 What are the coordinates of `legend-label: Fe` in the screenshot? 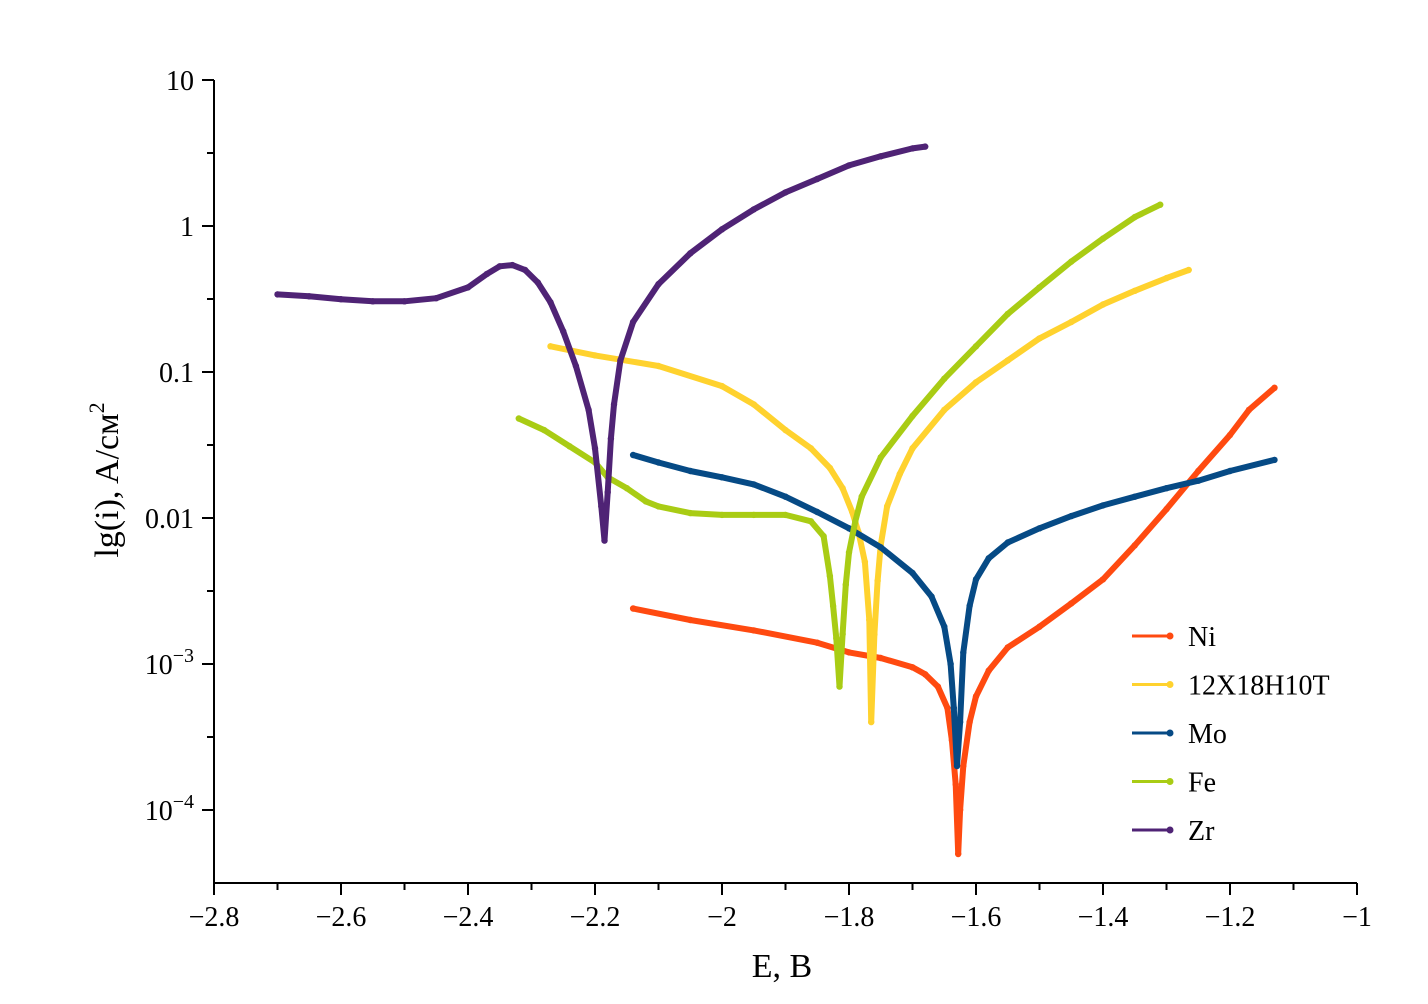 It's located at (1202, 783).